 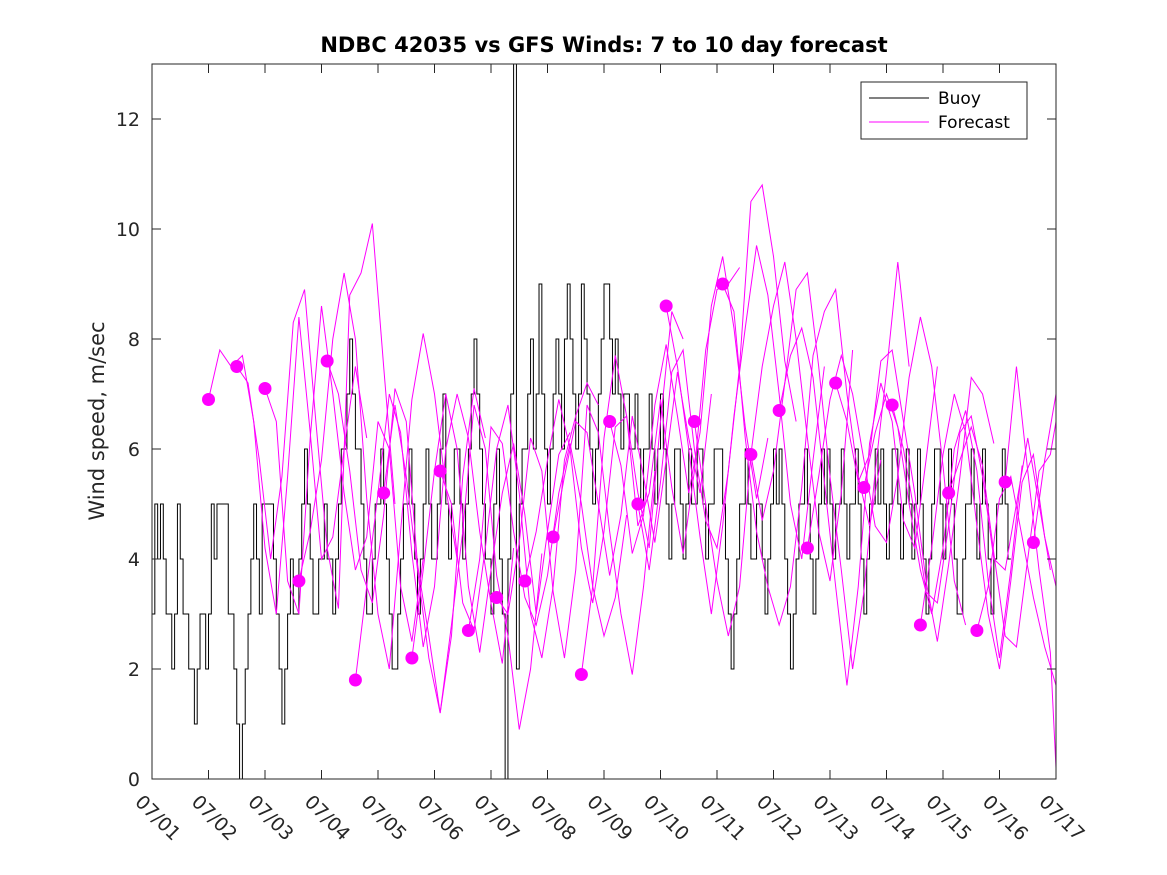 I want to click on legend-forecast-label: Forecast, so click(x=974, y=123).